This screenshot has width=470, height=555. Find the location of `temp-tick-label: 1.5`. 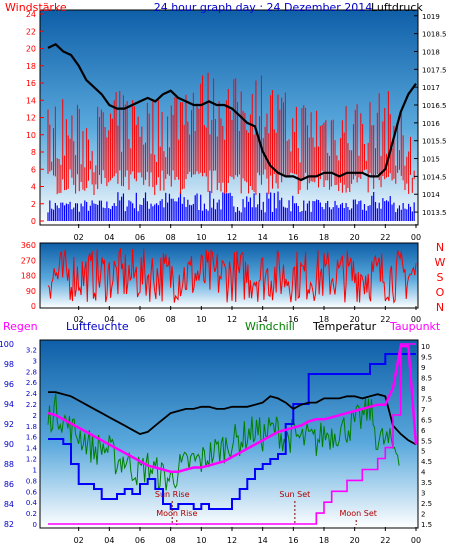

temp-tick-label: 1.5 is located at coordinates (426, 525).